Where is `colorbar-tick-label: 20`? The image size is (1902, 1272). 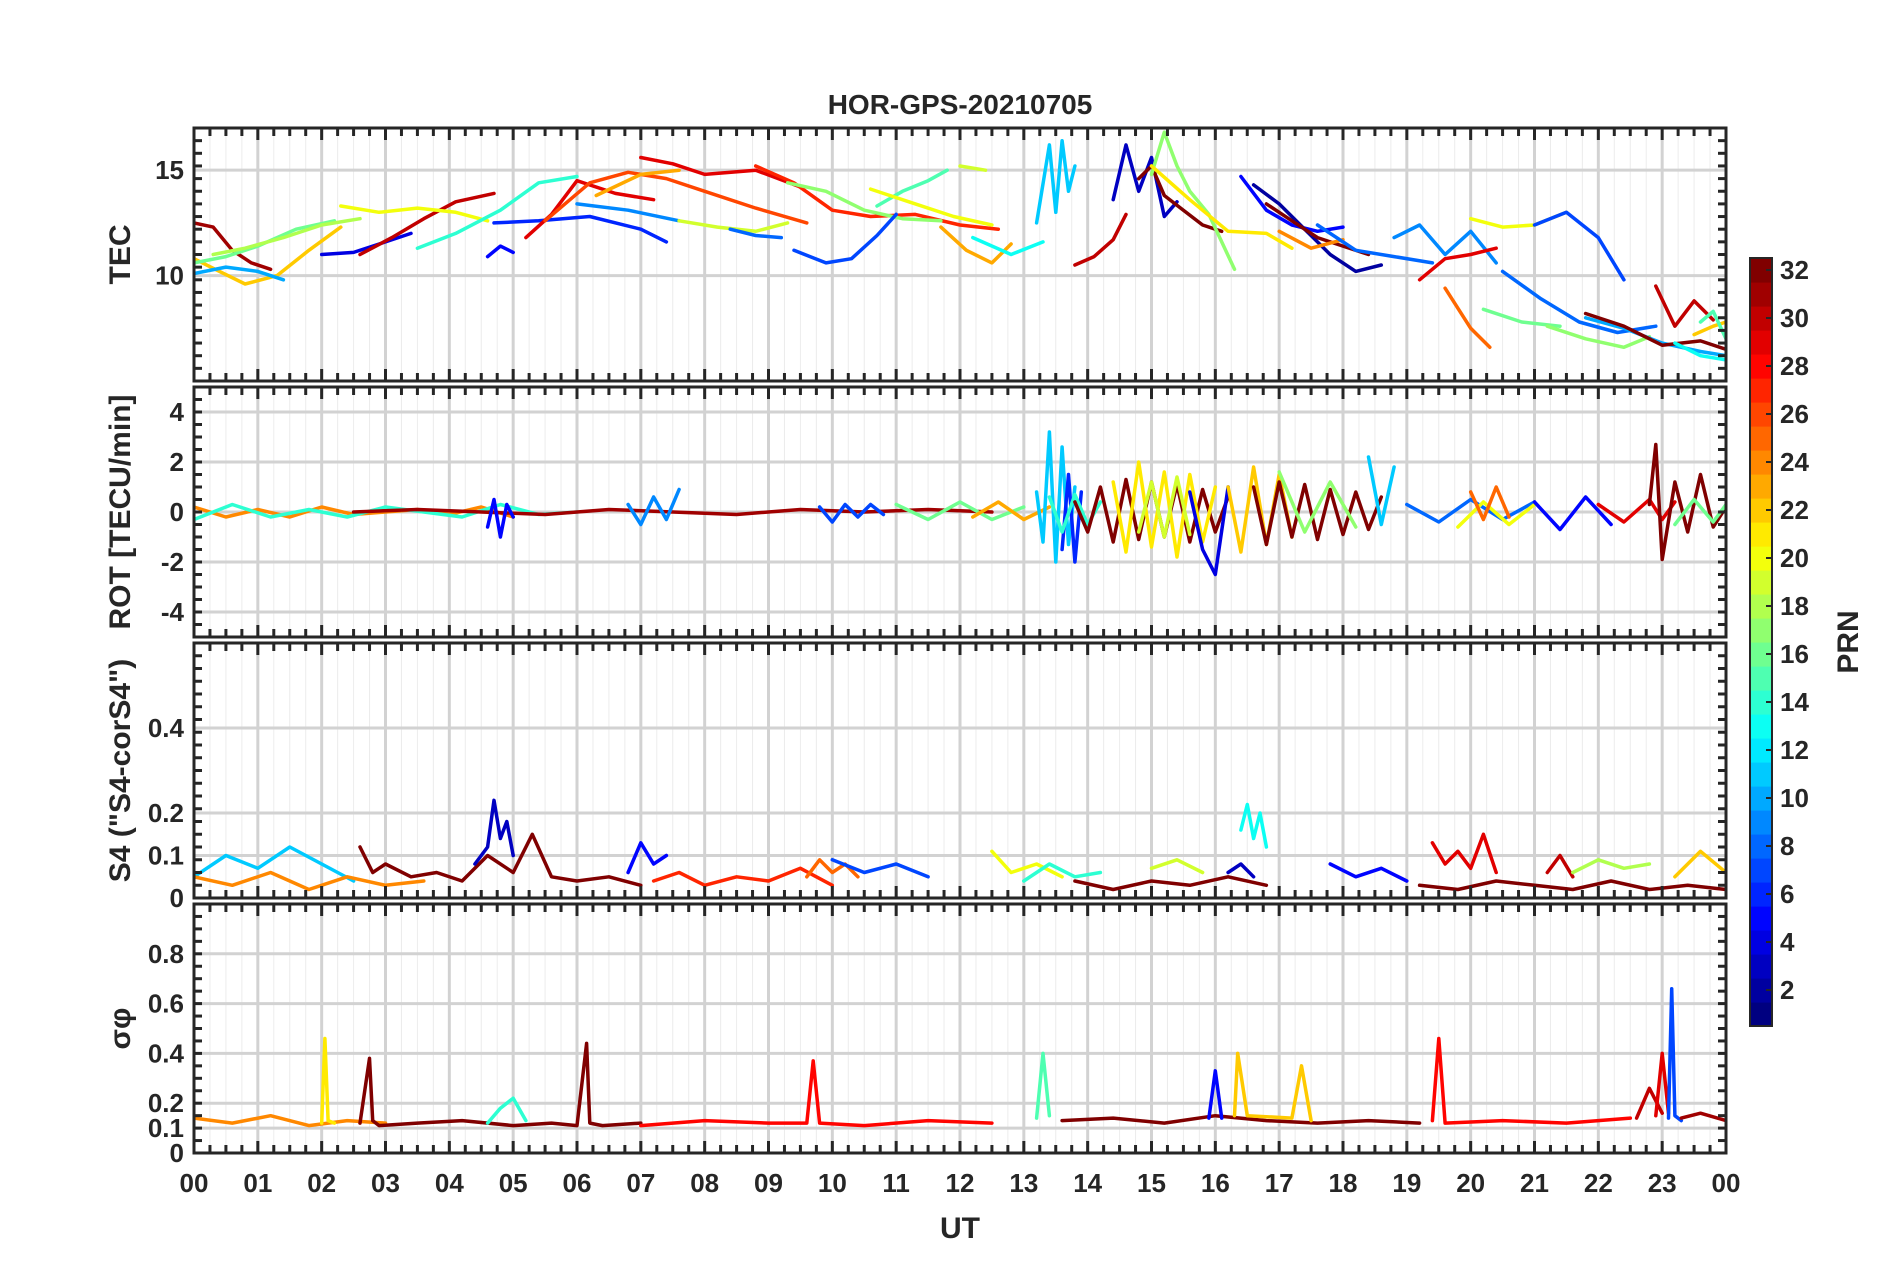
colorbar-tick-label: 20 is located at coordinates (1794, 558).